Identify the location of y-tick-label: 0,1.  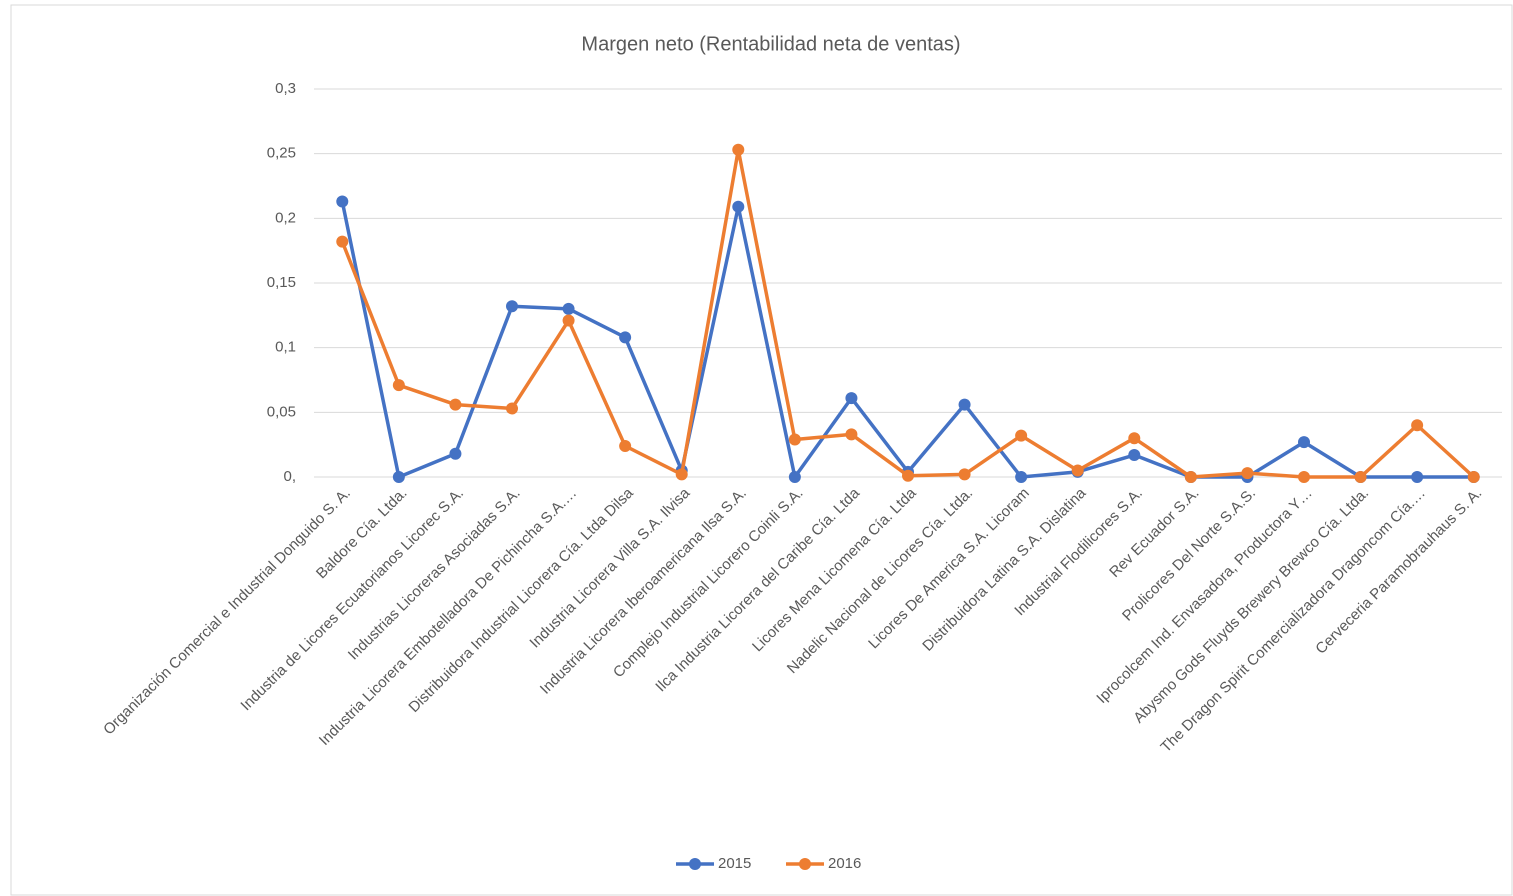
(285, 347).